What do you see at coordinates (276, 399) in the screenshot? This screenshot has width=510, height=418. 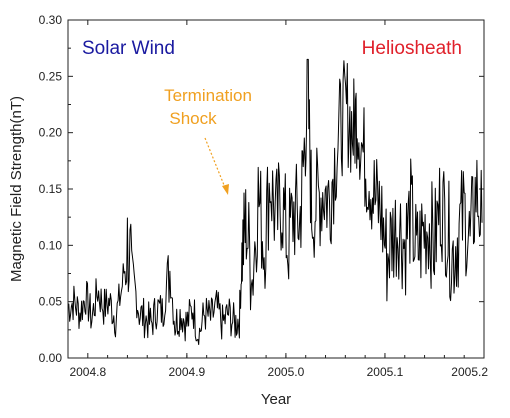 I see `x-axis-title: Year` at bounding box center [276, 399].